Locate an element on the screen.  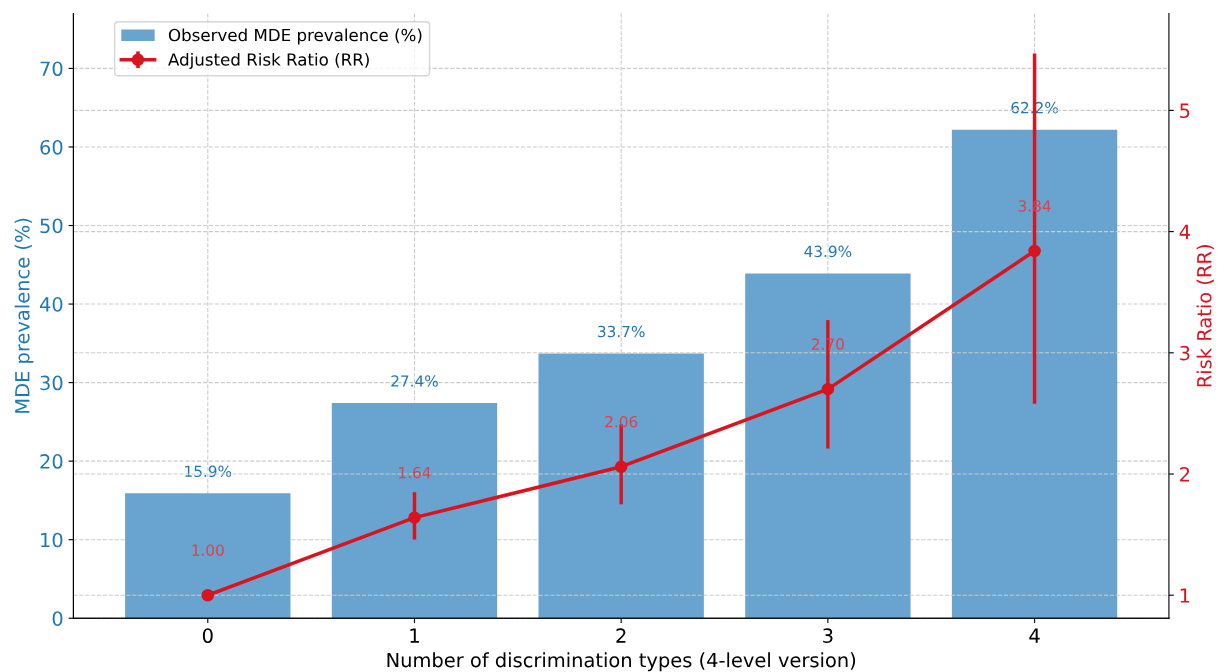
y-tick-label: 60 is located at coordinates (51, 147).